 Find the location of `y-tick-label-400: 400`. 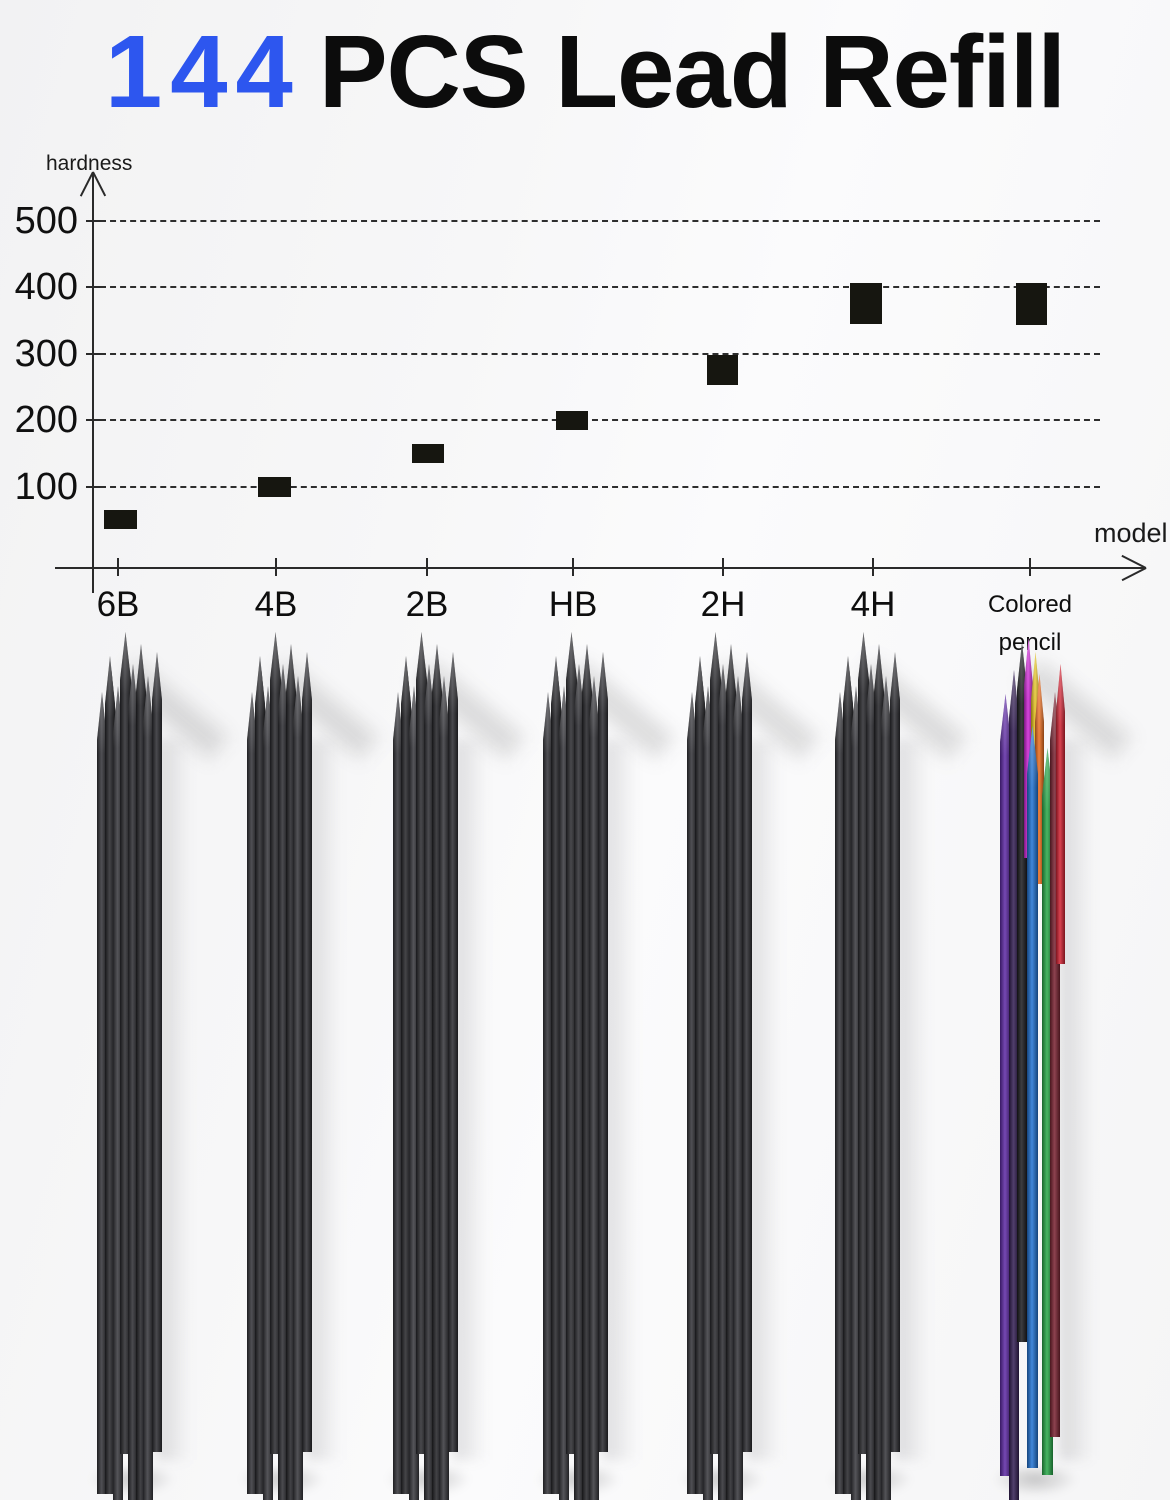

y-tick-label-400: 400 is located at coordinates (46, 287).